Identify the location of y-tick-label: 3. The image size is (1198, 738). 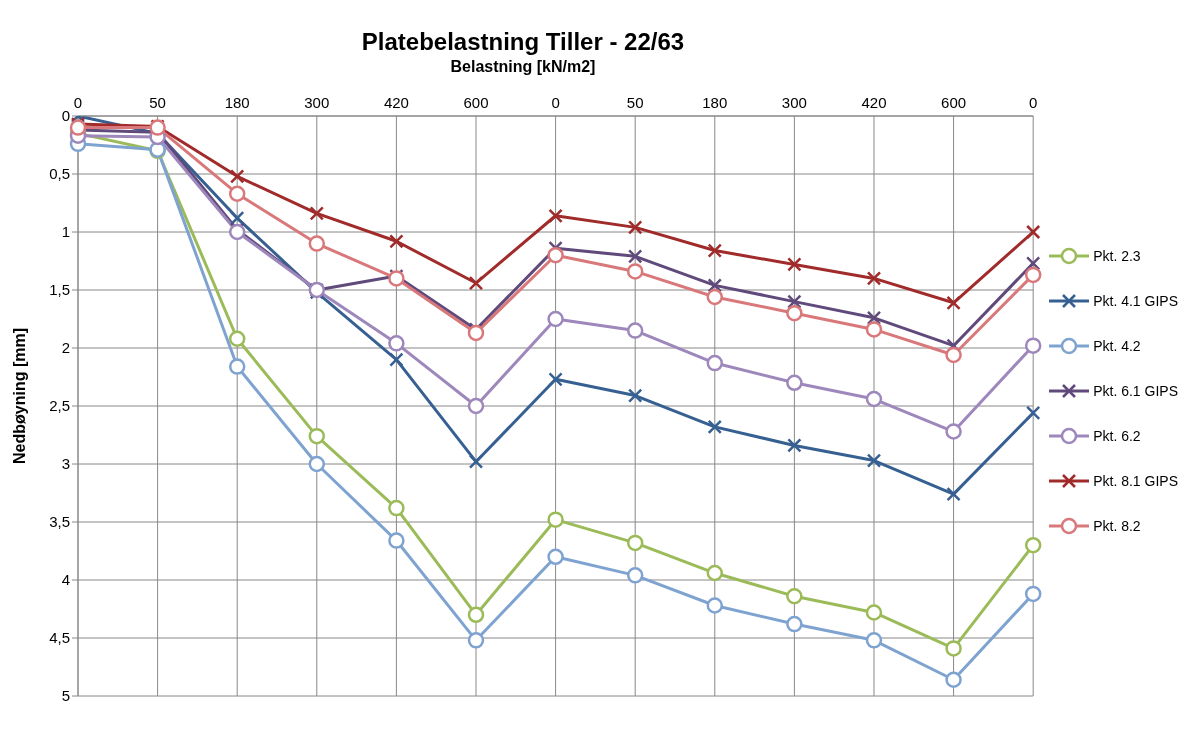
(65, 464).